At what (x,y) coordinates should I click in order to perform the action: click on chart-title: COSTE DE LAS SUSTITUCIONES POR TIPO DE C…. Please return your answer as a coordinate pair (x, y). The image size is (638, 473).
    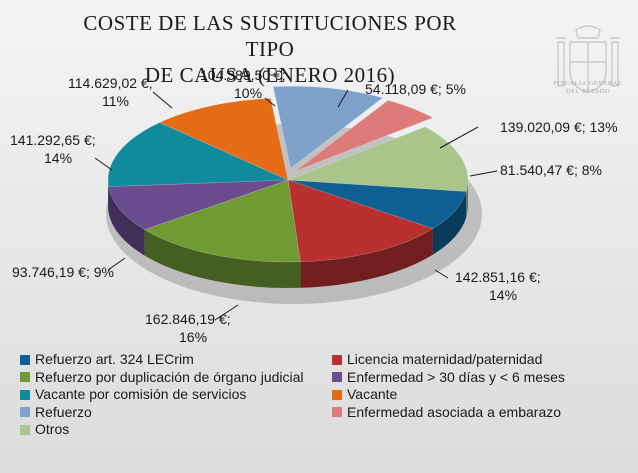
    Looking at the image, I should click on (270, 49).